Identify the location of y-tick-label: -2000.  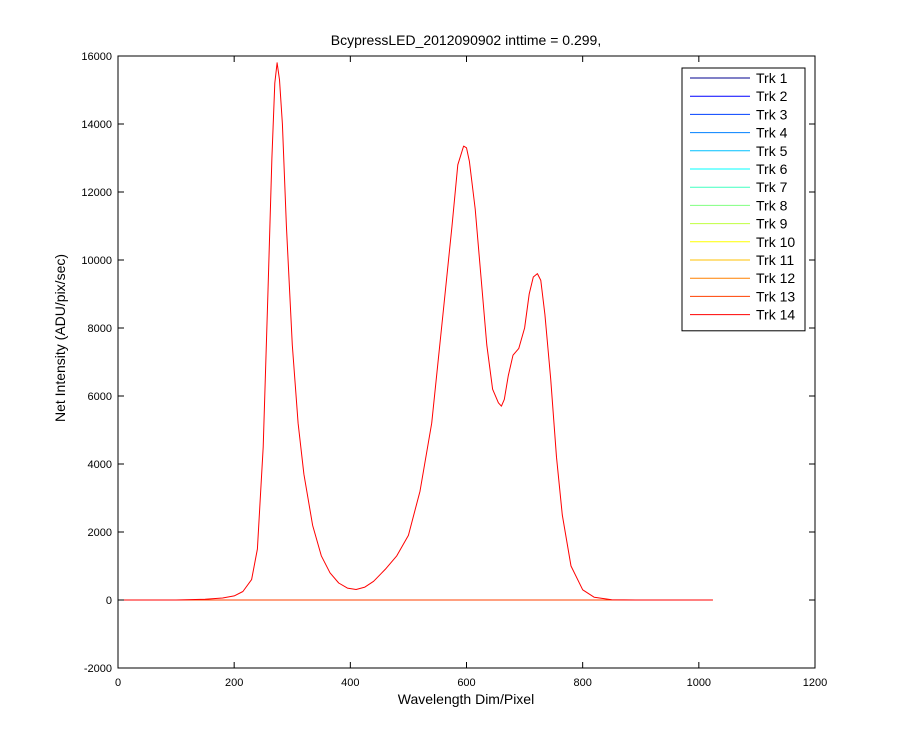
(98, 669).